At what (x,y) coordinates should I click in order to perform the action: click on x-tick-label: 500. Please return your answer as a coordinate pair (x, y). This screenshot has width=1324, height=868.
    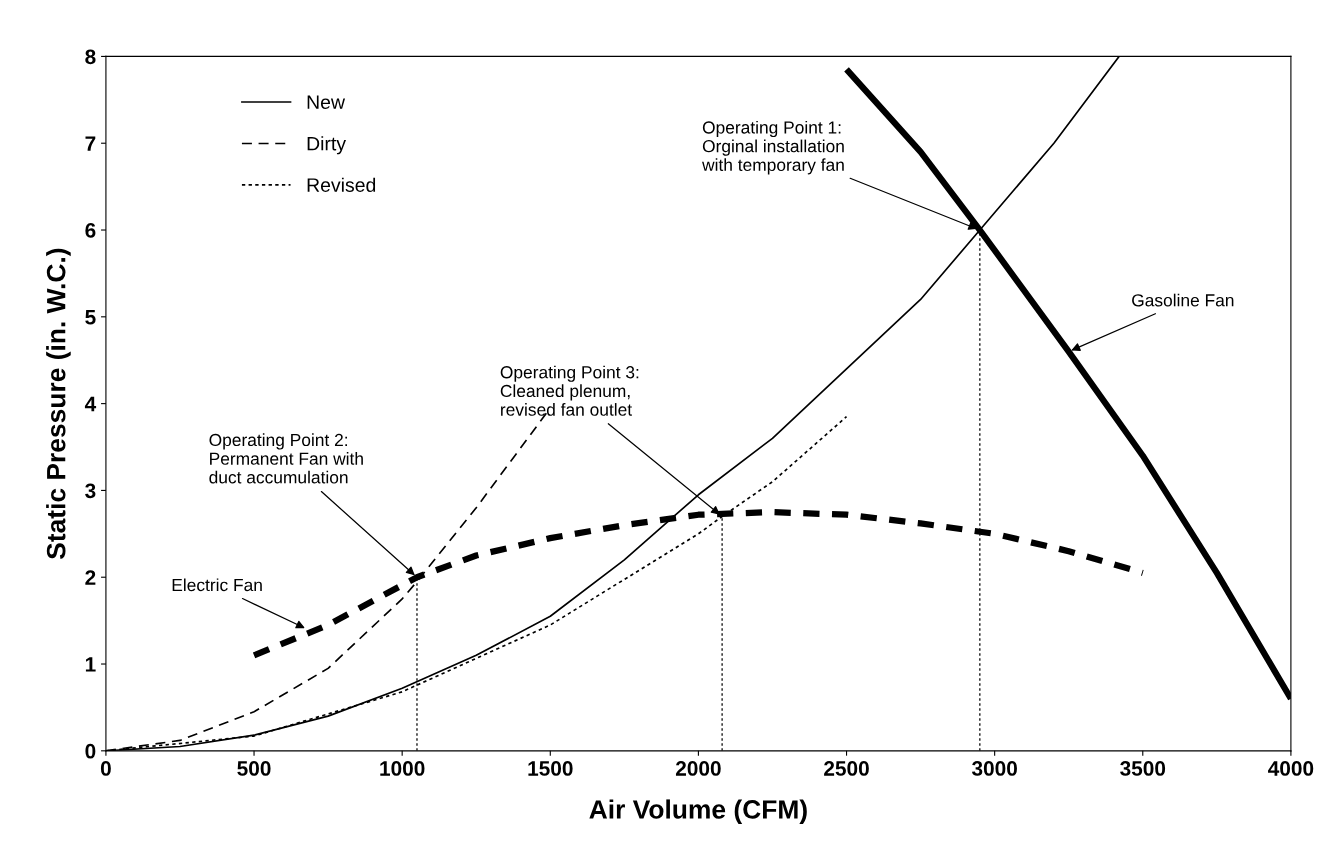
    Looking at the image, I should click on (254, 768).